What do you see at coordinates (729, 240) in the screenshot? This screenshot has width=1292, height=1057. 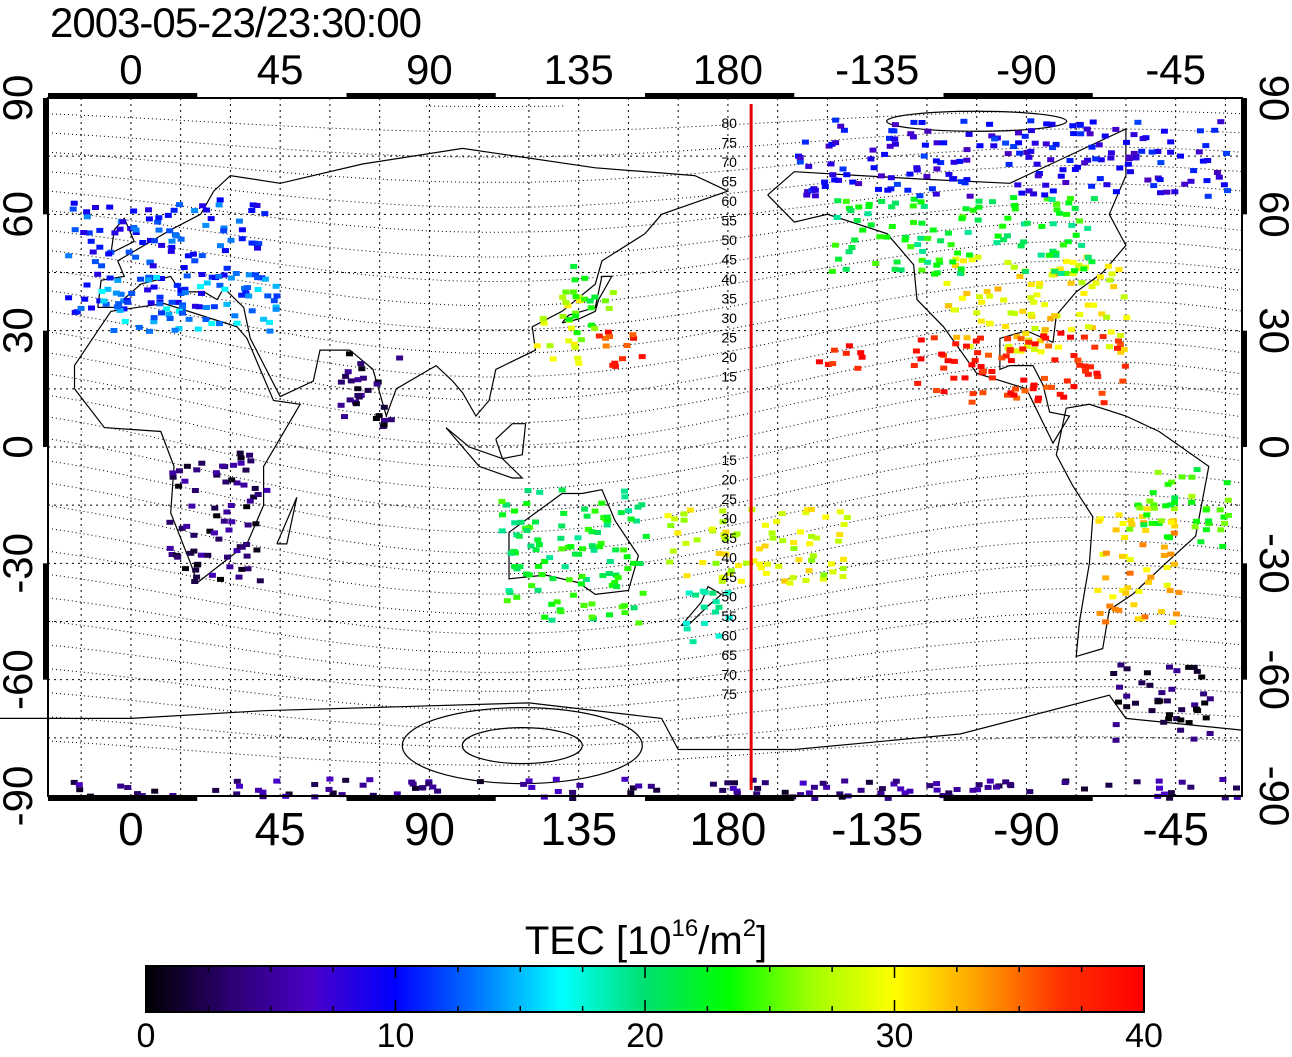 I see `contour-label: 50` at bounding box center [729, 240].